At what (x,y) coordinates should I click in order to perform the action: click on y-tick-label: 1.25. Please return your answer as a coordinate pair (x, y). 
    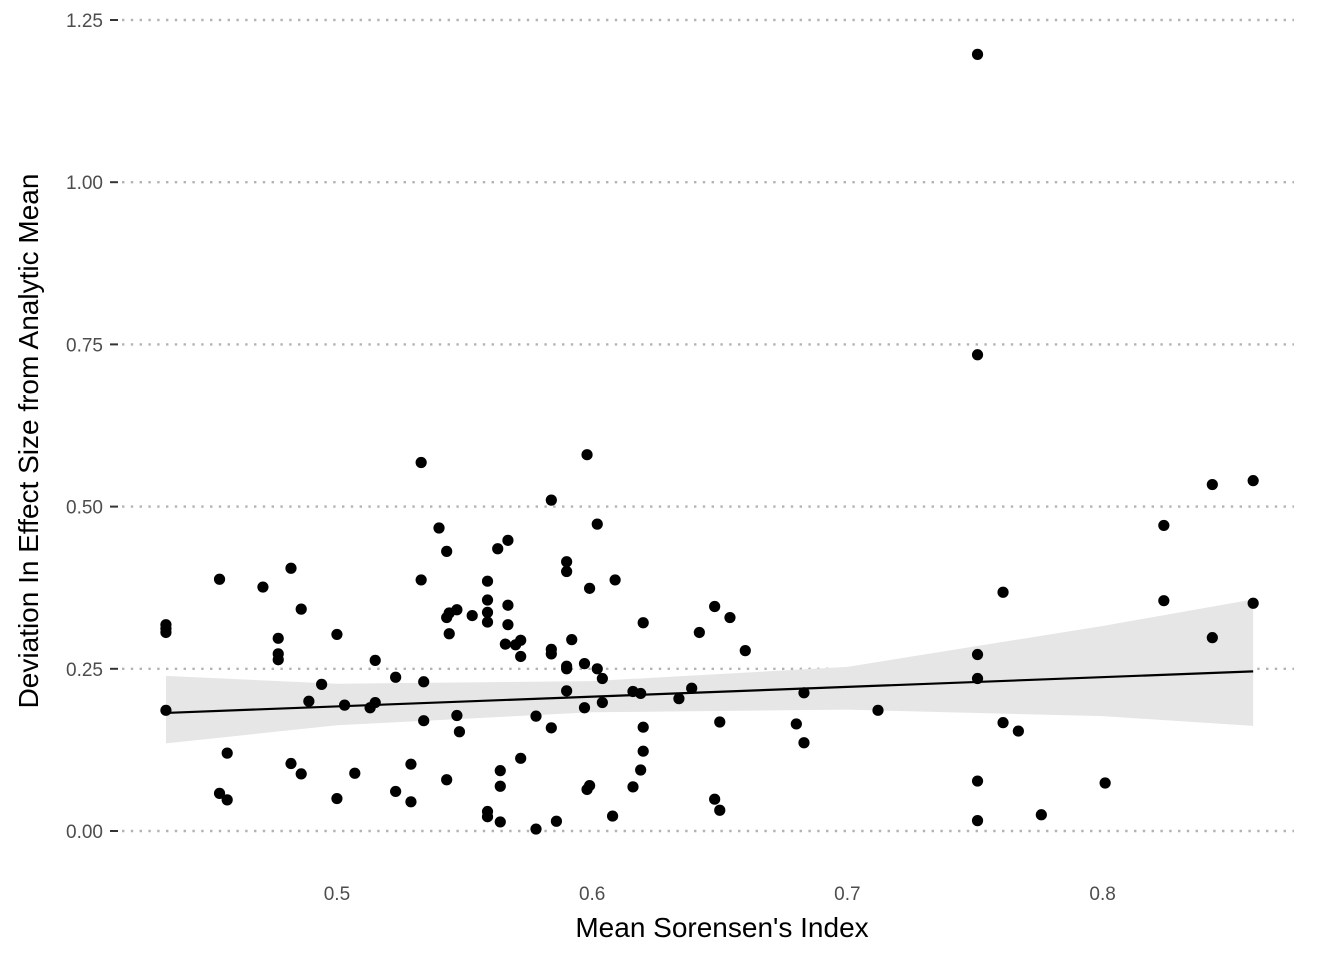
    Looking at the image, I should click on (84, 21).